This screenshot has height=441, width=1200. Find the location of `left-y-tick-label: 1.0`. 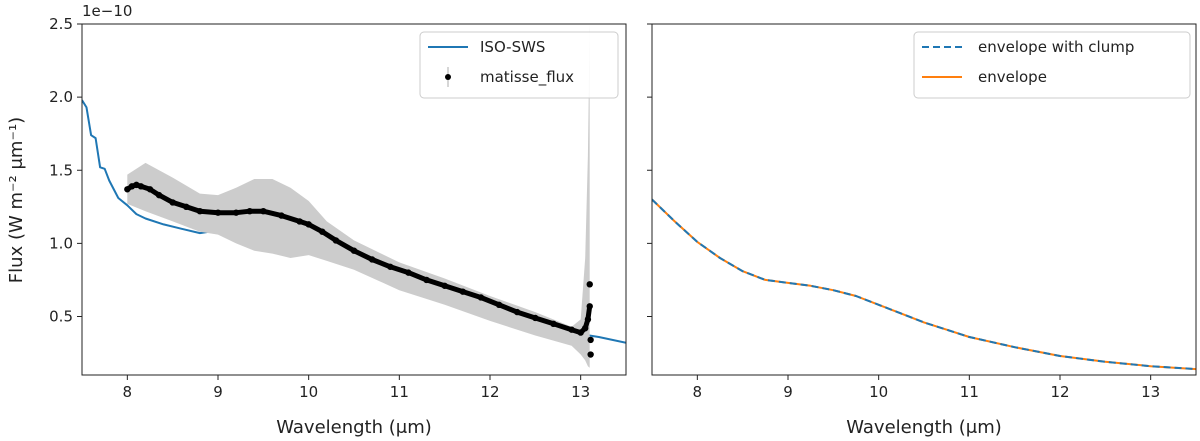

left-y-tick-label: 1.0 is located at coordinates (61, 243).